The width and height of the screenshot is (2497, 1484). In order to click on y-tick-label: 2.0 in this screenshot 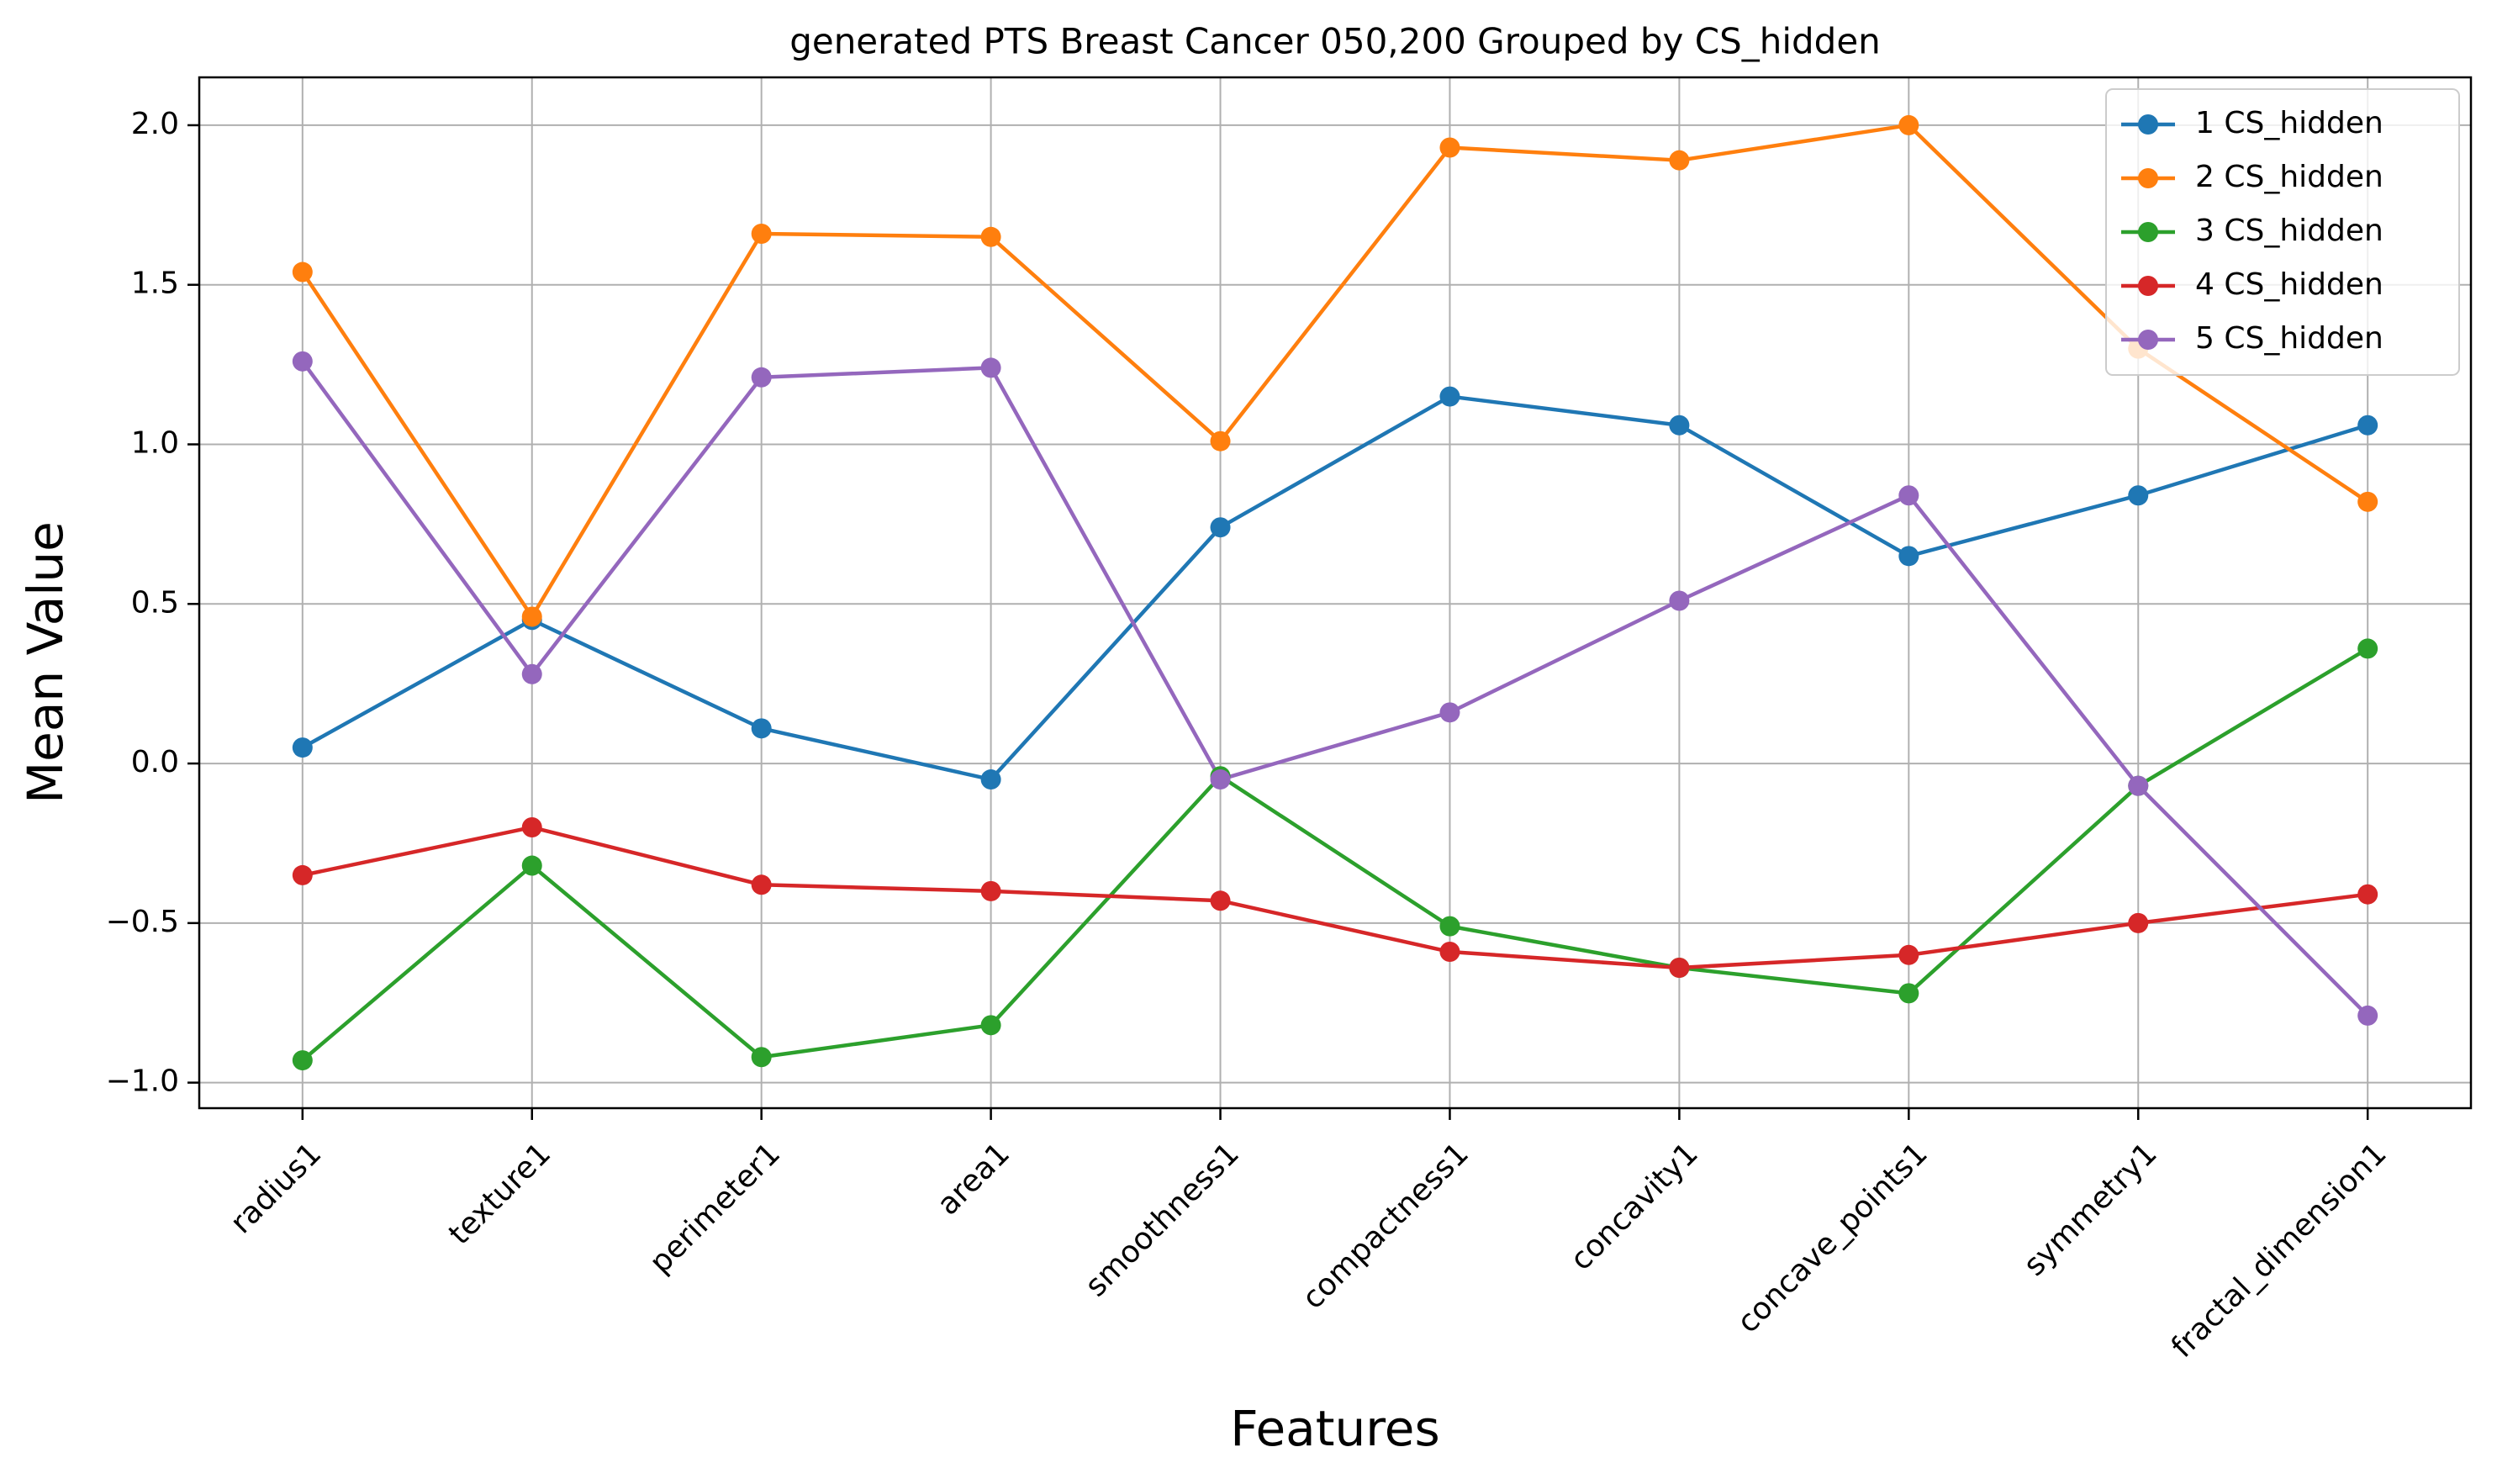, I will do `click(155, 124)`.